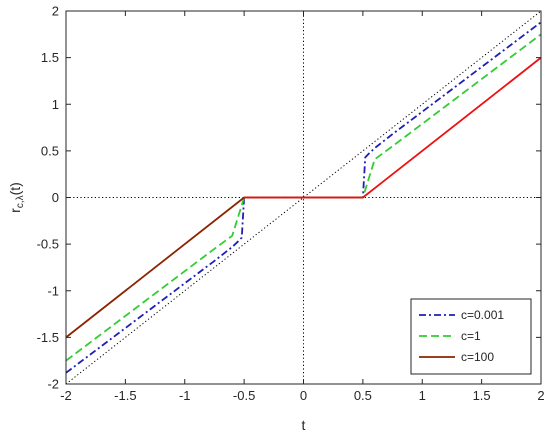 This screenshot has height=436, width=550. I want to click on y-tick-label: 0, so click(55, 197).